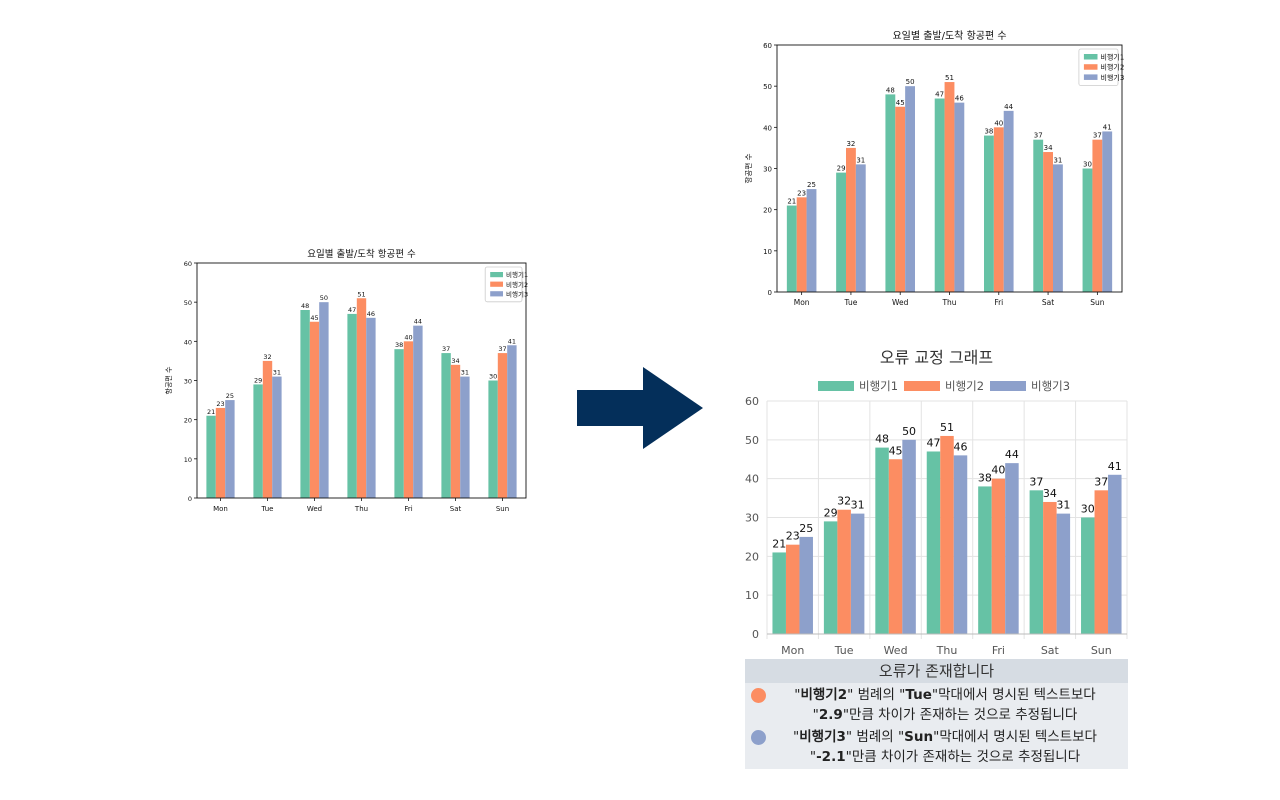  I want to click on y-tick-label: 50, so click(752, 440).